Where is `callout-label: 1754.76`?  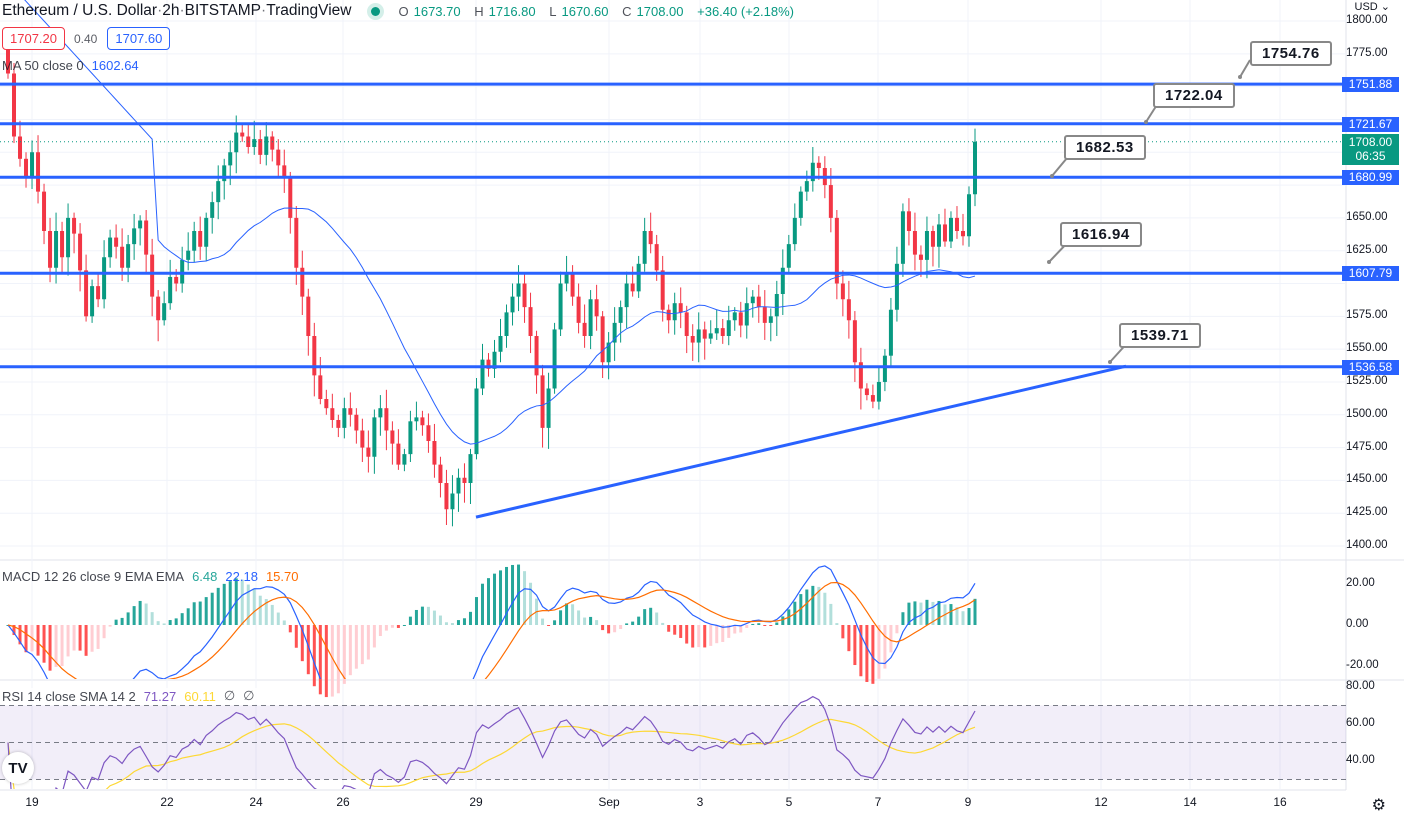 callout-label: 1754.76 is located at coordinates (1291, 53).